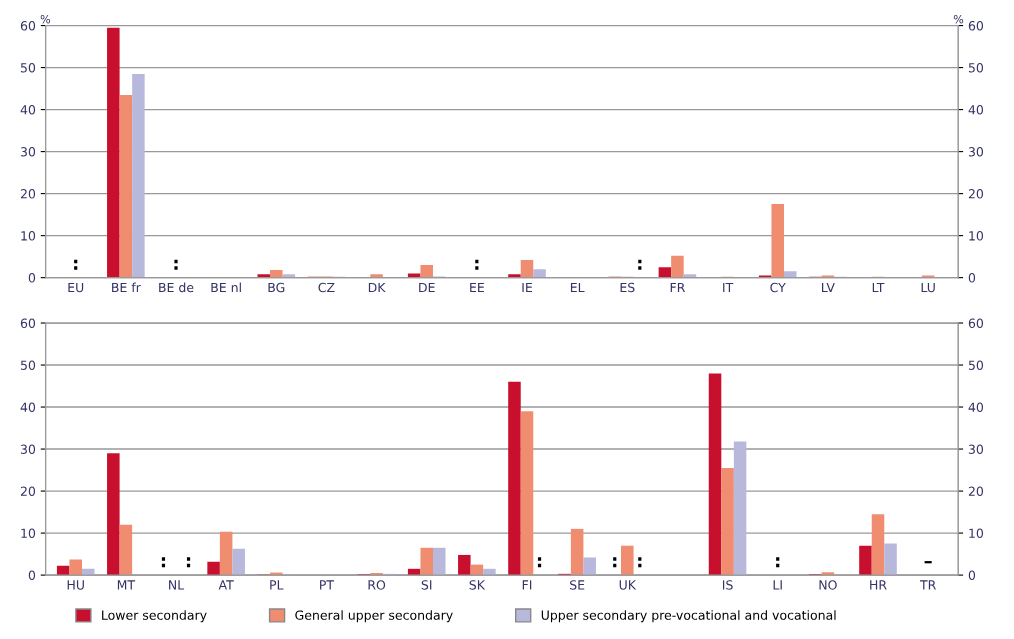  What do you see at coordinates (527, 287) in the screenshot?
I see `x-tick-label: IE` at bounding box center [527, 287].